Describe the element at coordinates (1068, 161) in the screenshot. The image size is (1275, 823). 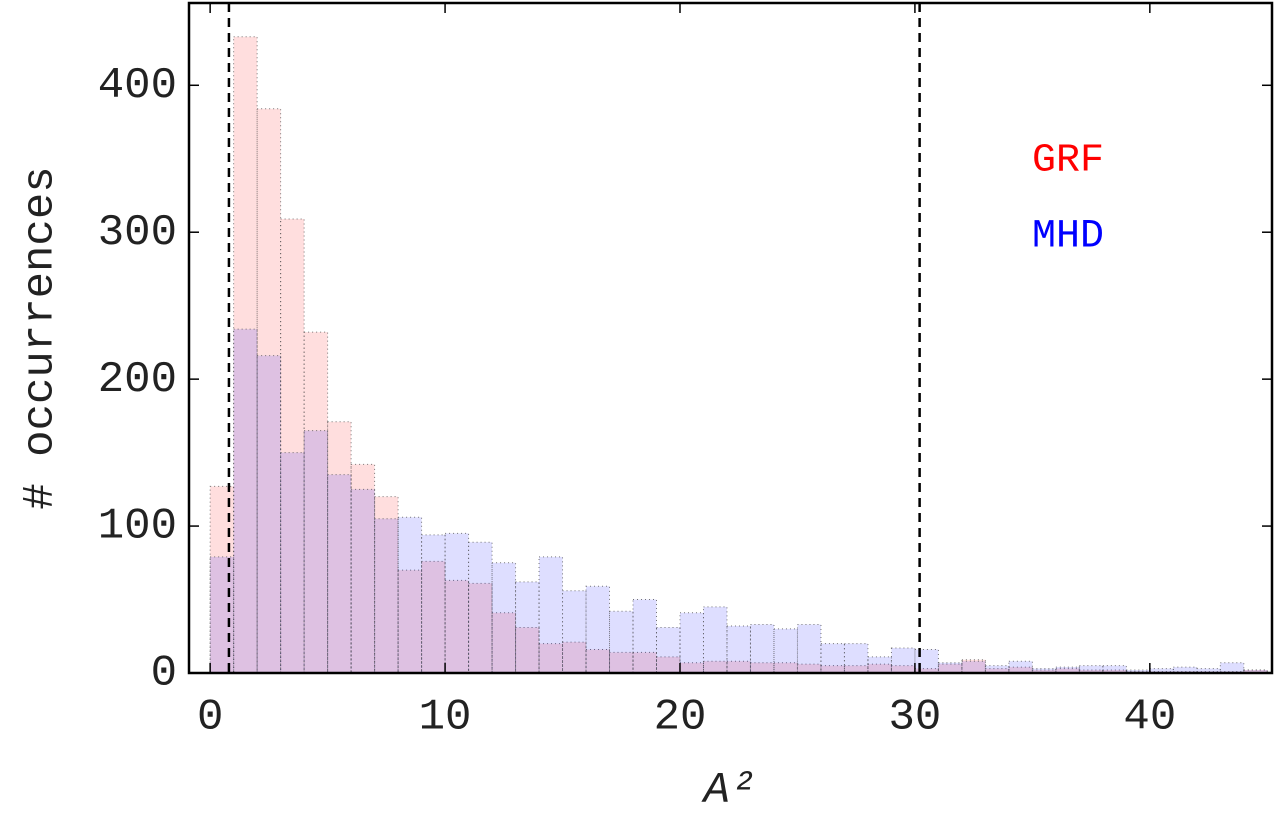
I see `legend-label: GRF` at that location.